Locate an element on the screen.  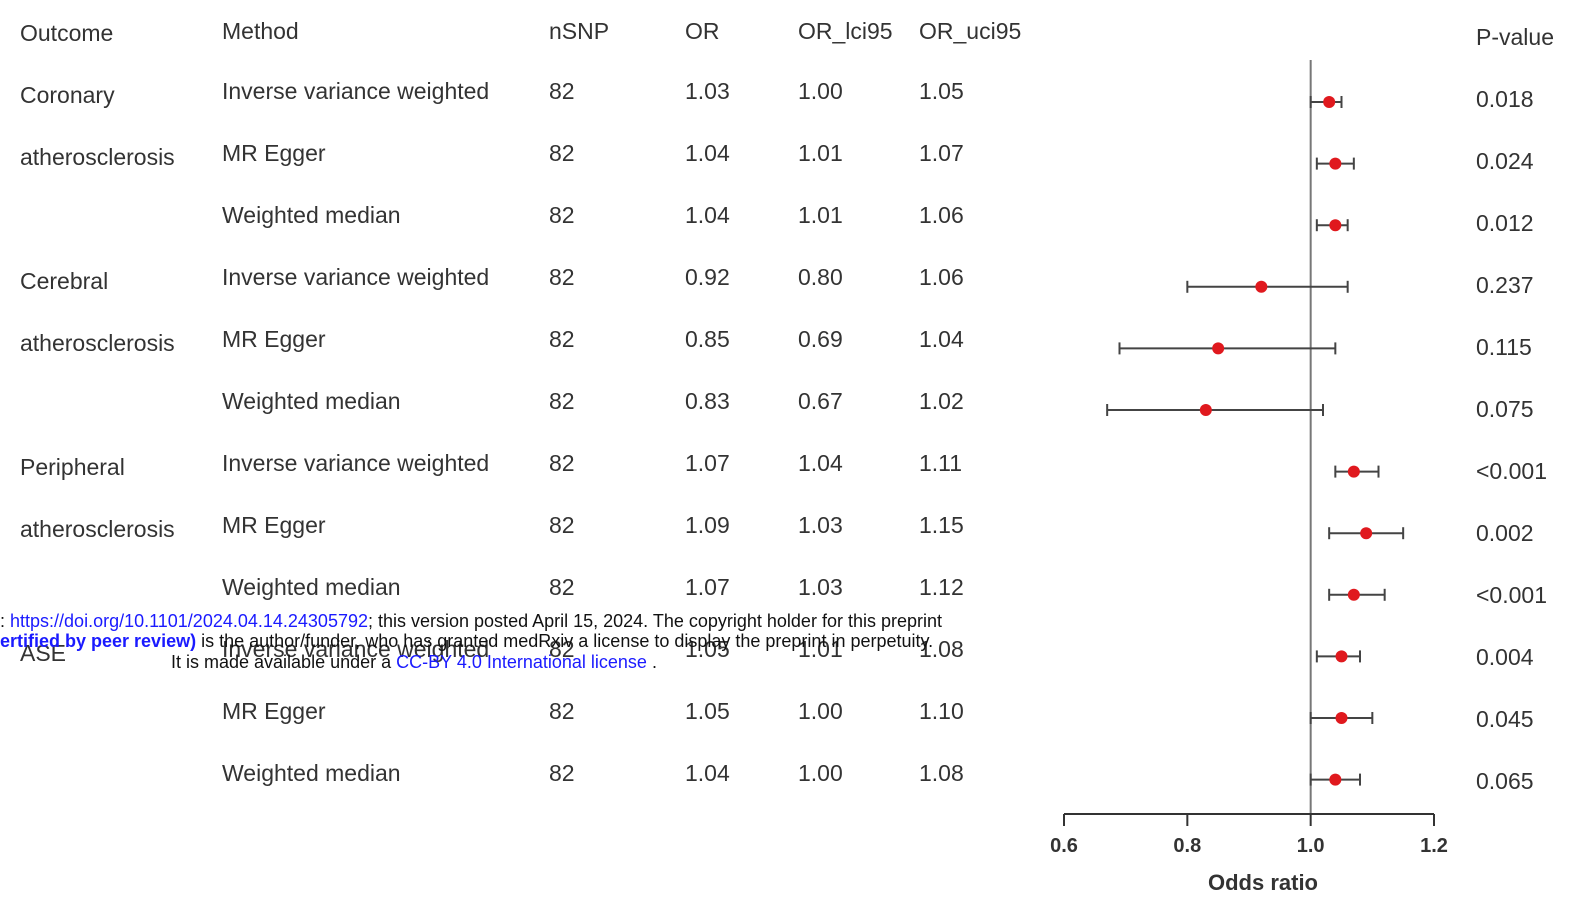
or-uci95-cell: 1.05 is located at coordinates (941, 91).